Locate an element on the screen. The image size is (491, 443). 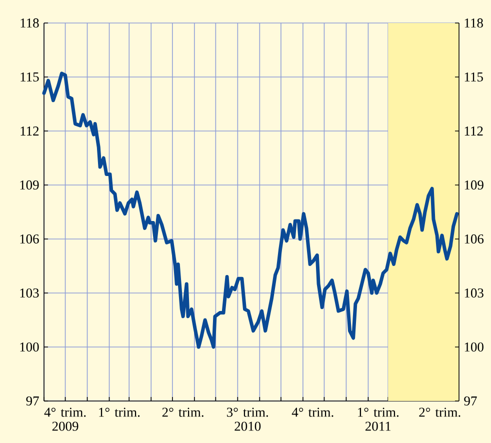
y-tick-label: 106 is located at coordinates (474, 239).